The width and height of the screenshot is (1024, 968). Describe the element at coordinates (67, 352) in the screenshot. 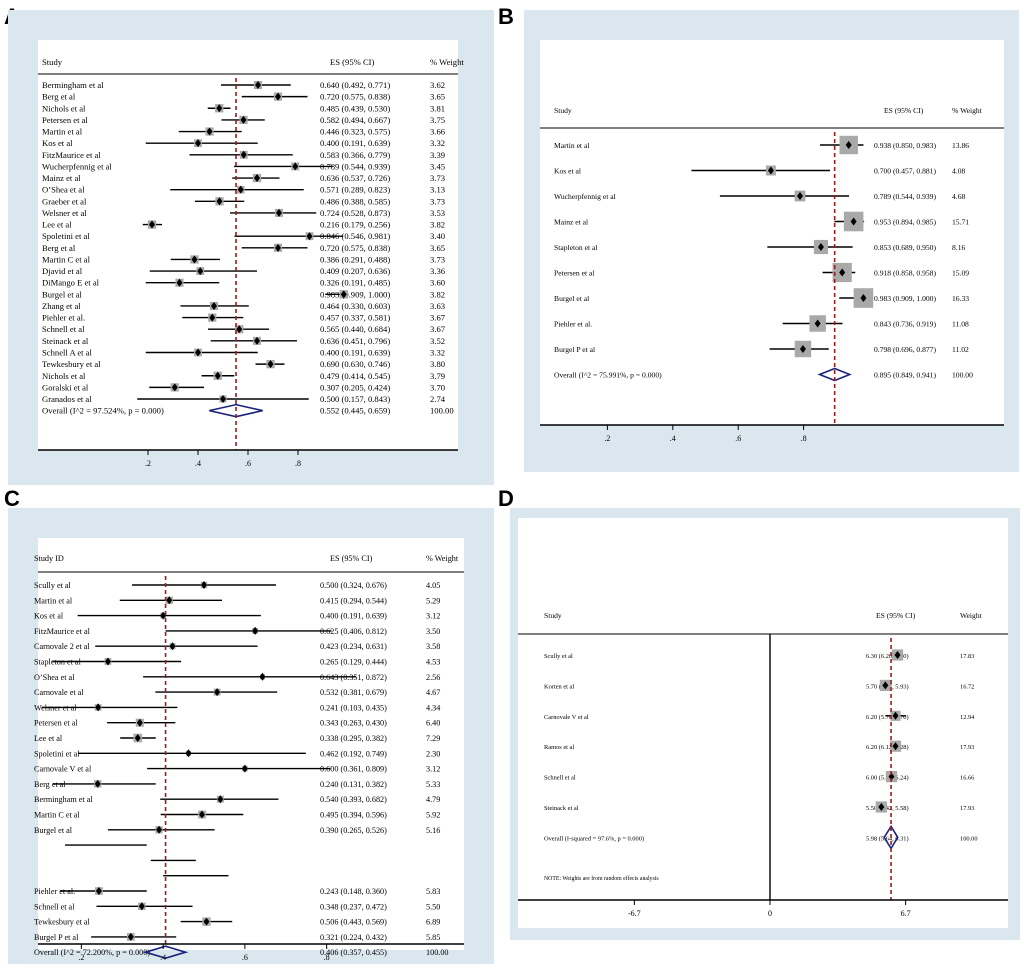

I see `study-name: Schnell A et al` at that location.